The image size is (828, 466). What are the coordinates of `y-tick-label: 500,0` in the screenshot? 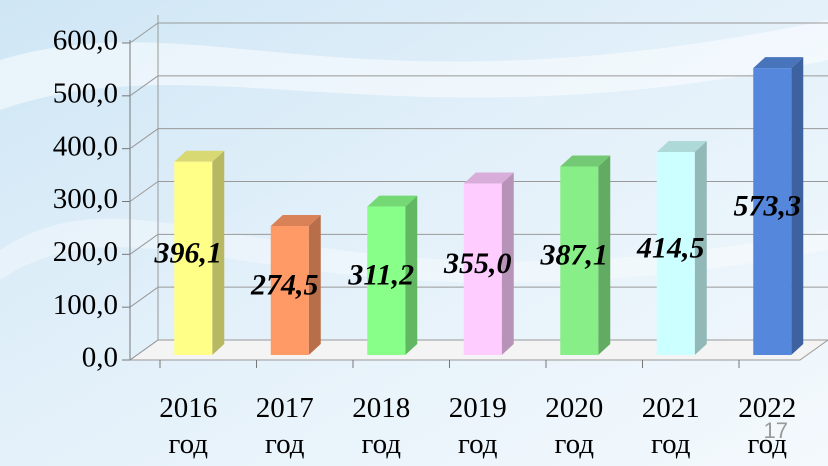 It's located at (85, 93).